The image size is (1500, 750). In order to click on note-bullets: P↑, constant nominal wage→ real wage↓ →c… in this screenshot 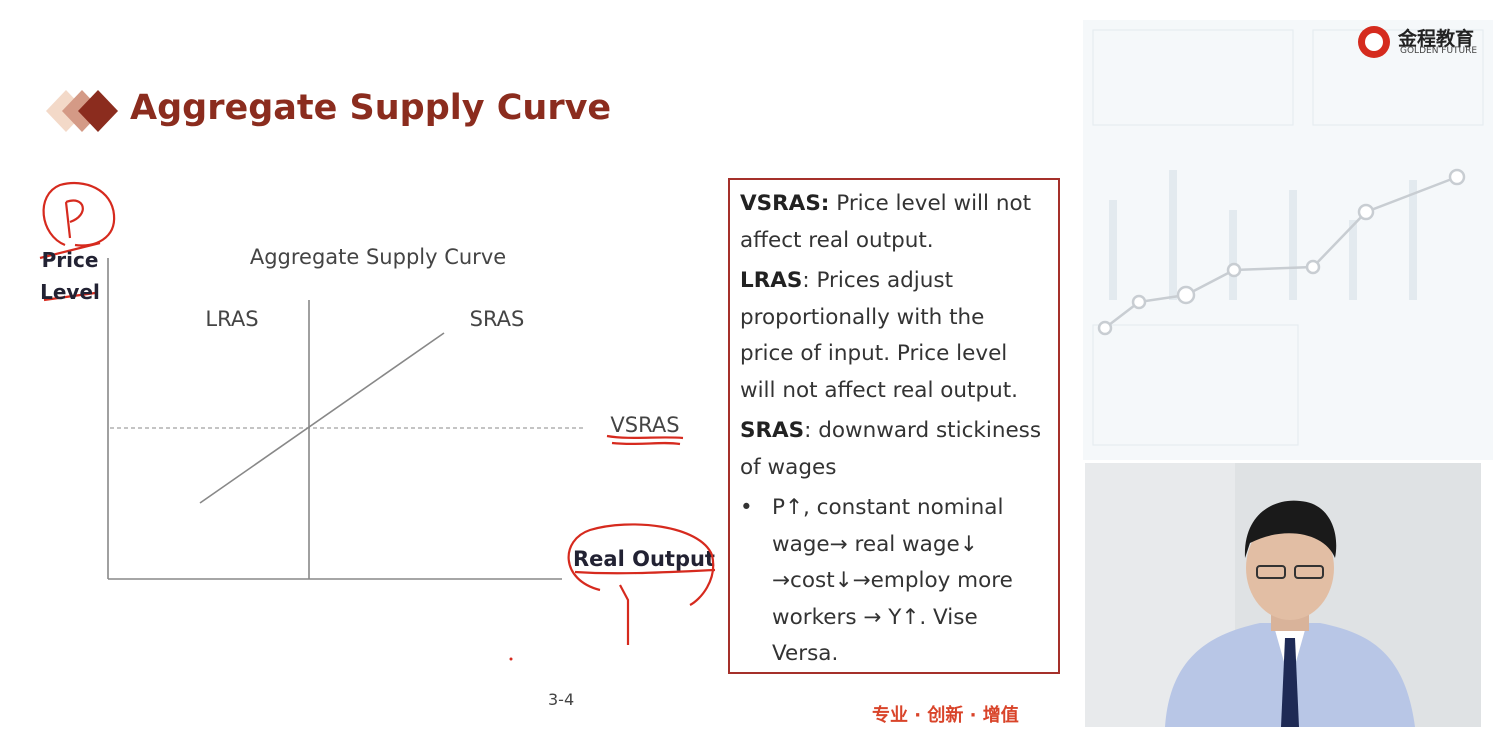, I will do `click(891, 581)`.